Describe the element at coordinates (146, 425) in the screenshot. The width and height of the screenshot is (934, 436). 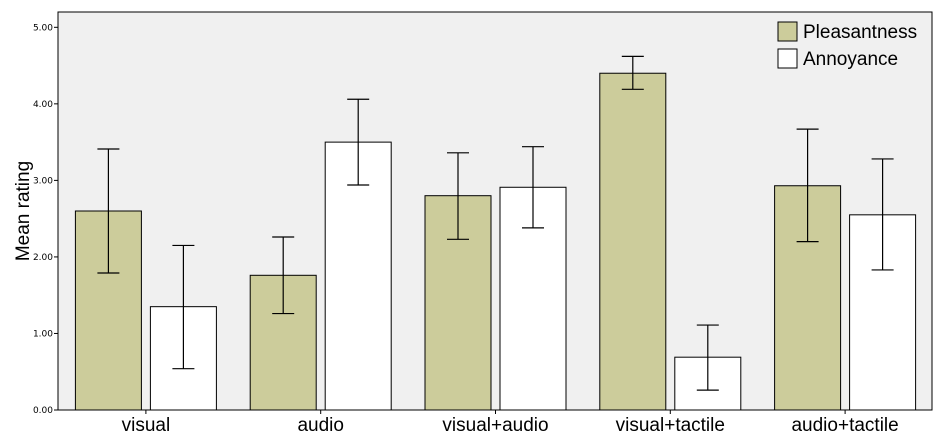
I see `x-tick-label: visual` at that location.